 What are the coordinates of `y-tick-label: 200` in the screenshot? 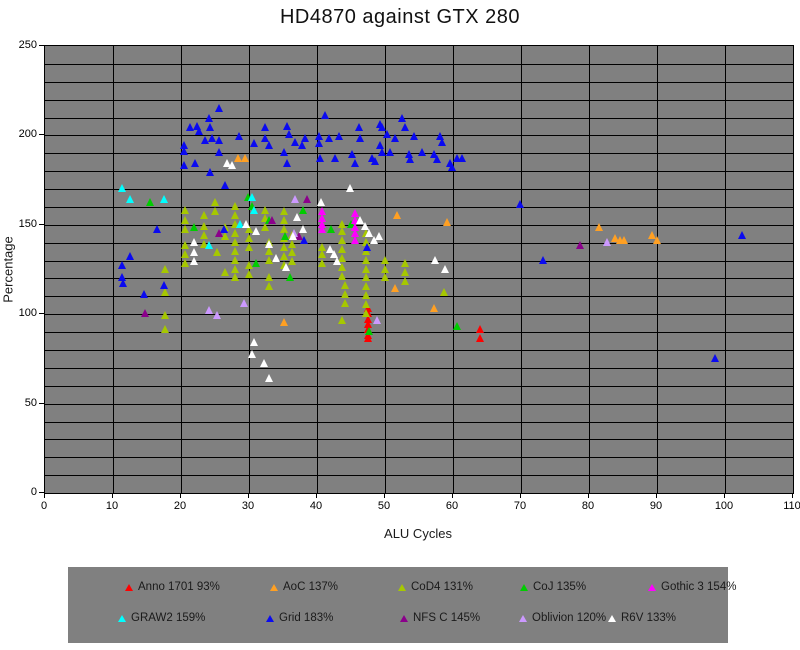 It's located at (27, 134).